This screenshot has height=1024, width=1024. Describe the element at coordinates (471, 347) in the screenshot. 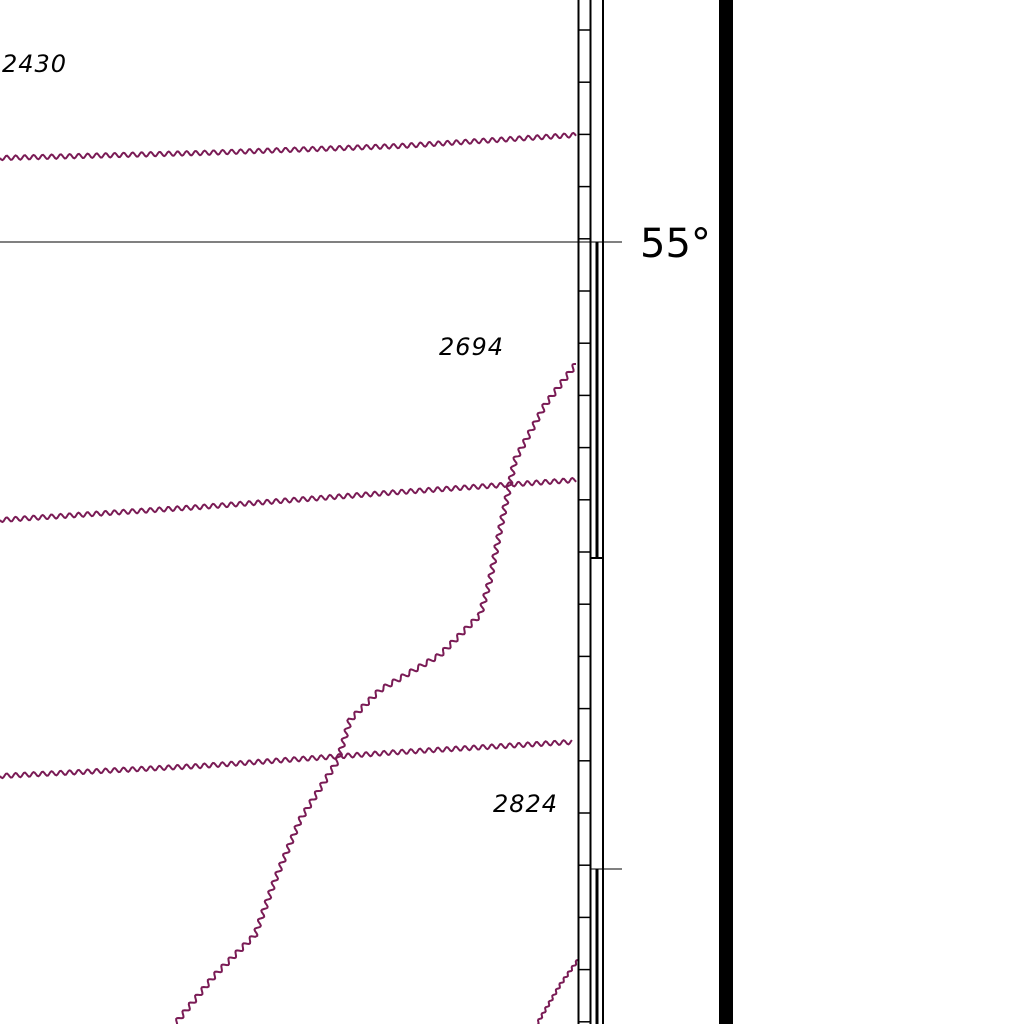

I see `depth-sounding-2: 2694` at that location.